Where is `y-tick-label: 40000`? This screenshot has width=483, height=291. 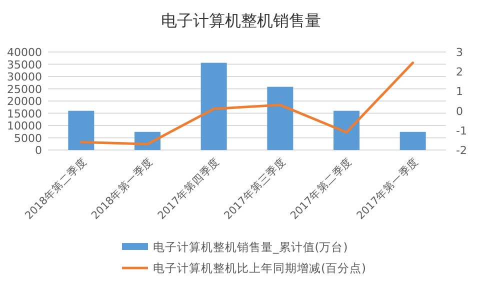 y-tick-label: 40000 is located at coordinates (24, 52).